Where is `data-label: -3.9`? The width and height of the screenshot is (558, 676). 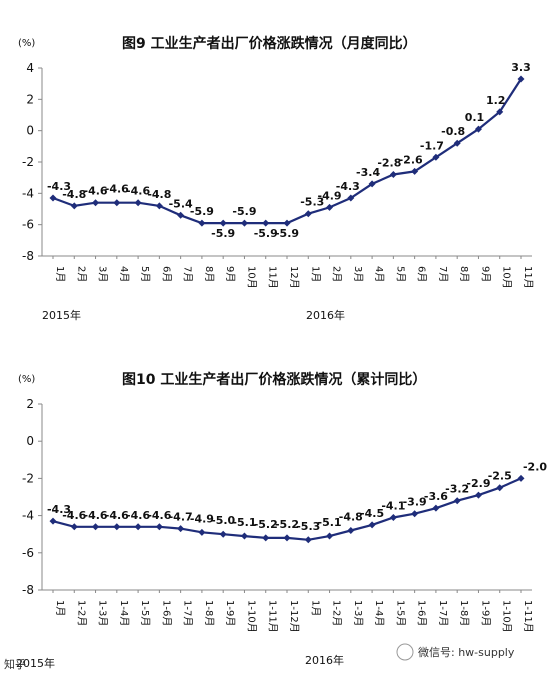
data-label: -3.9 is located at coordinates (415, 502).